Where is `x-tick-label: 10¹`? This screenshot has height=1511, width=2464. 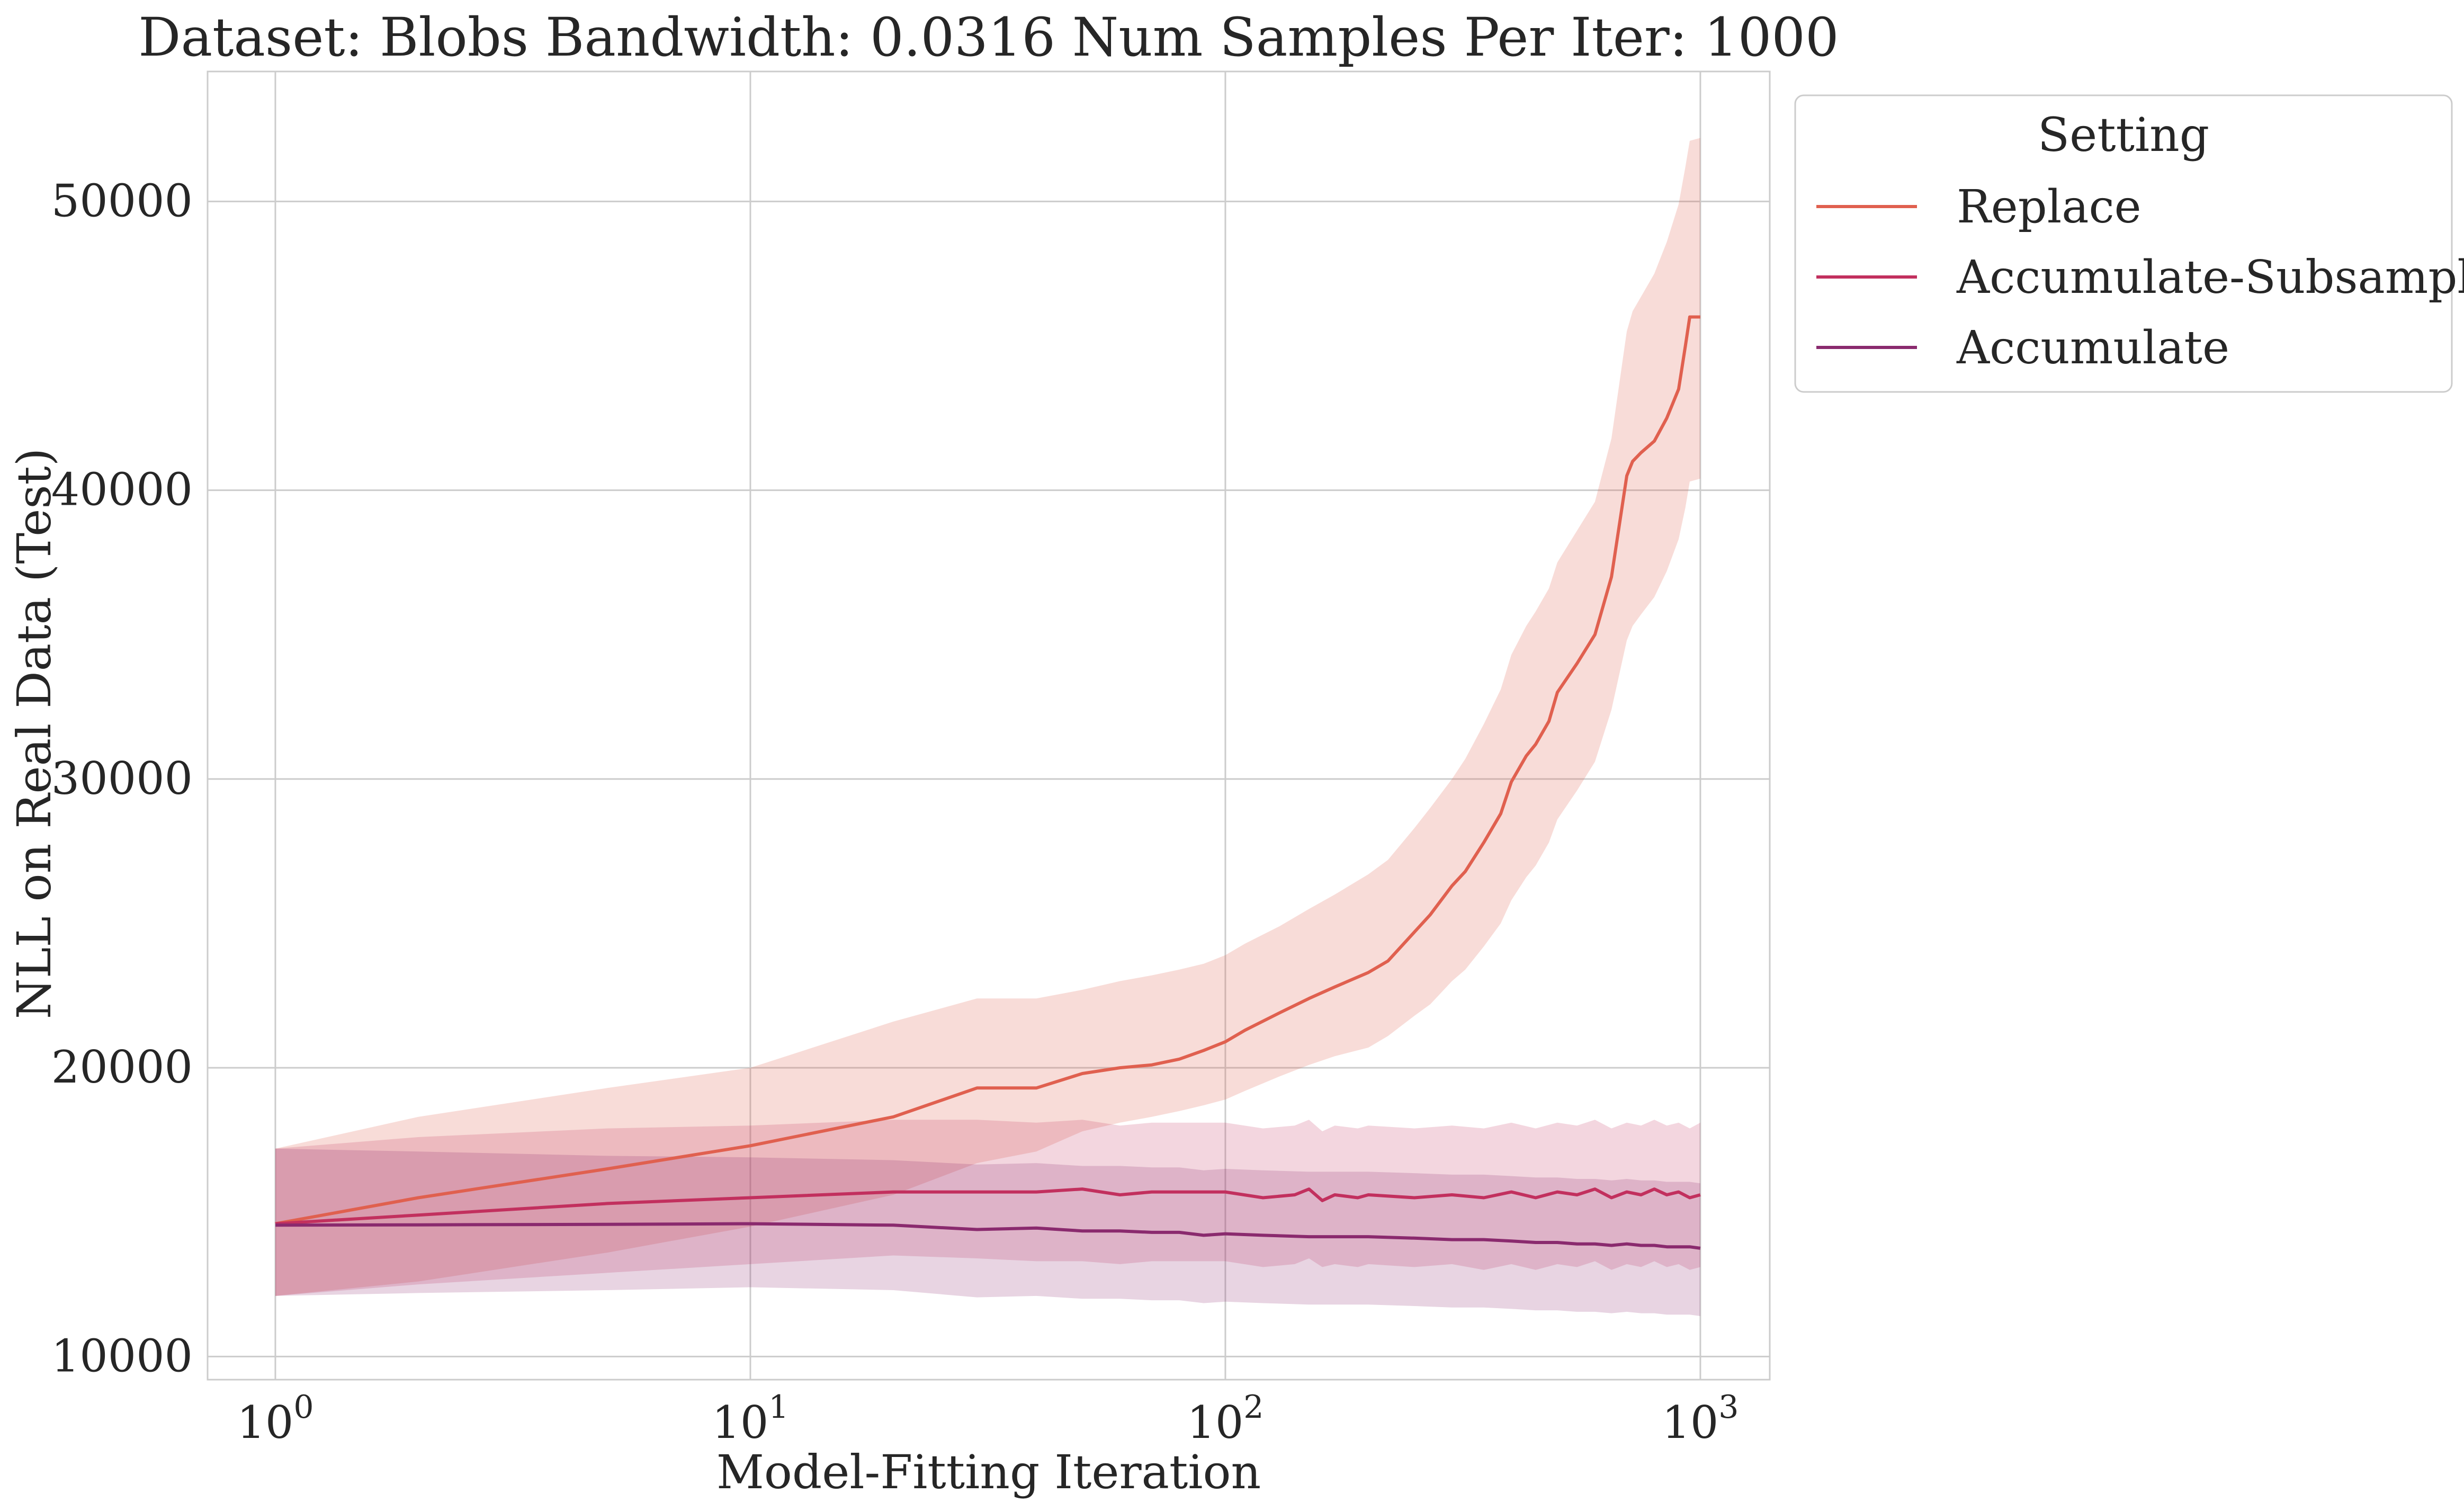
x-tick-label: 10¹ is located at coordinates (750, 1419).